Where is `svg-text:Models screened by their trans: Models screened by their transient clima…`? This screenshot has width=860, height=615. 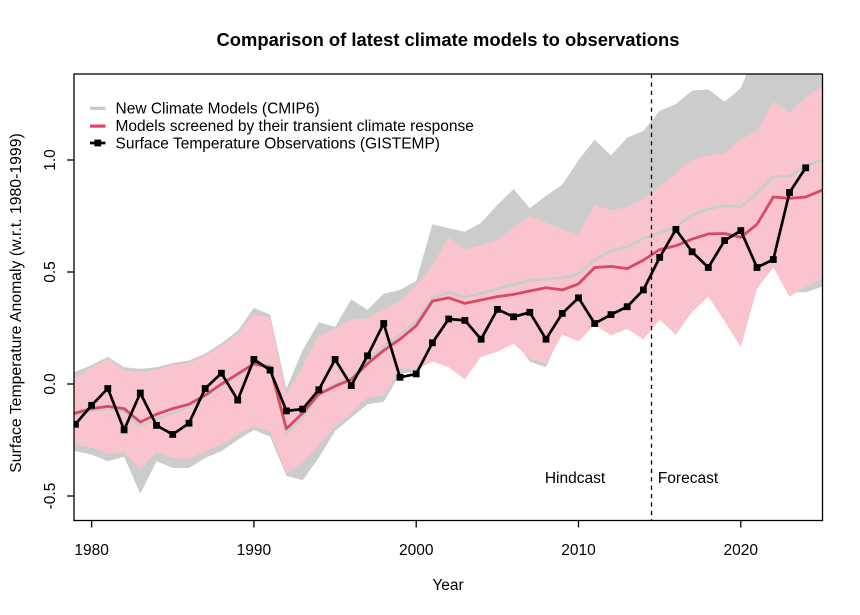 svg-text:Models screened by their trans: Models screened by their transient clima… is located at coordinates (295, 126).